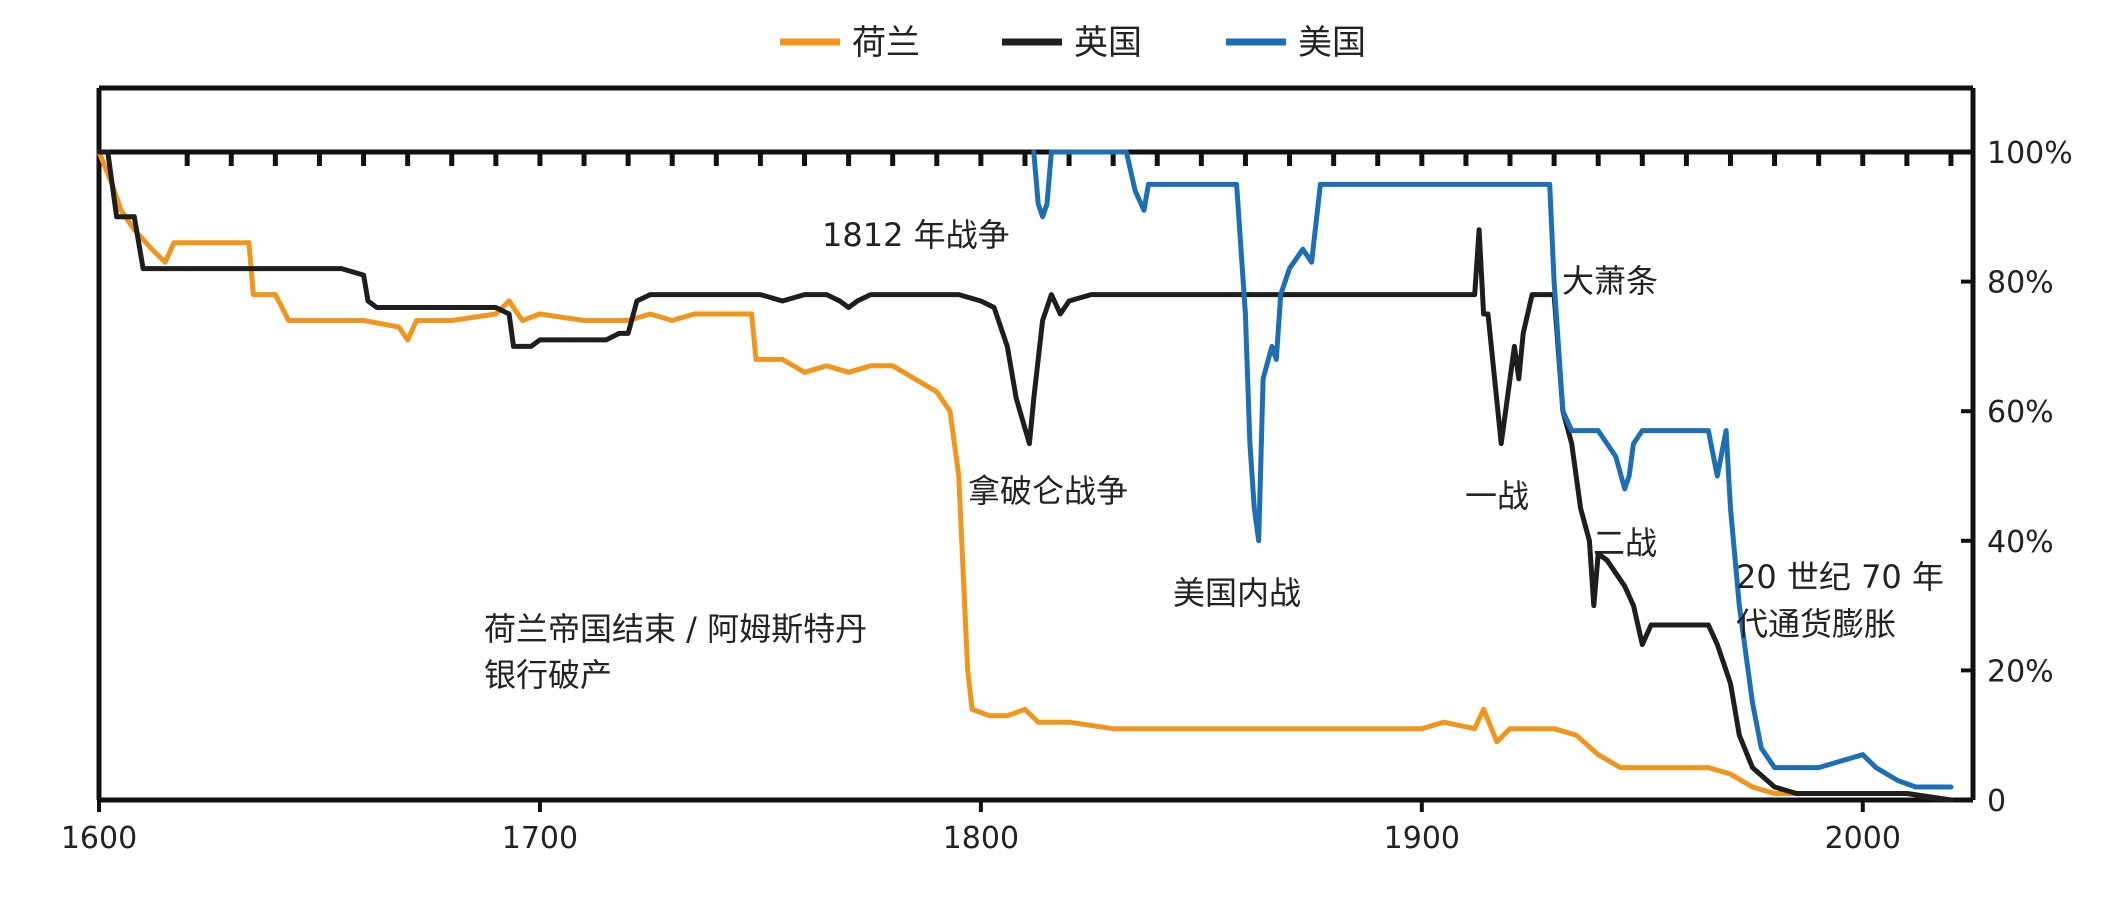  Describe the element at coordinates (2020, 542) in the screenshot. I see `y-tick-label-40: 40%` at that location.